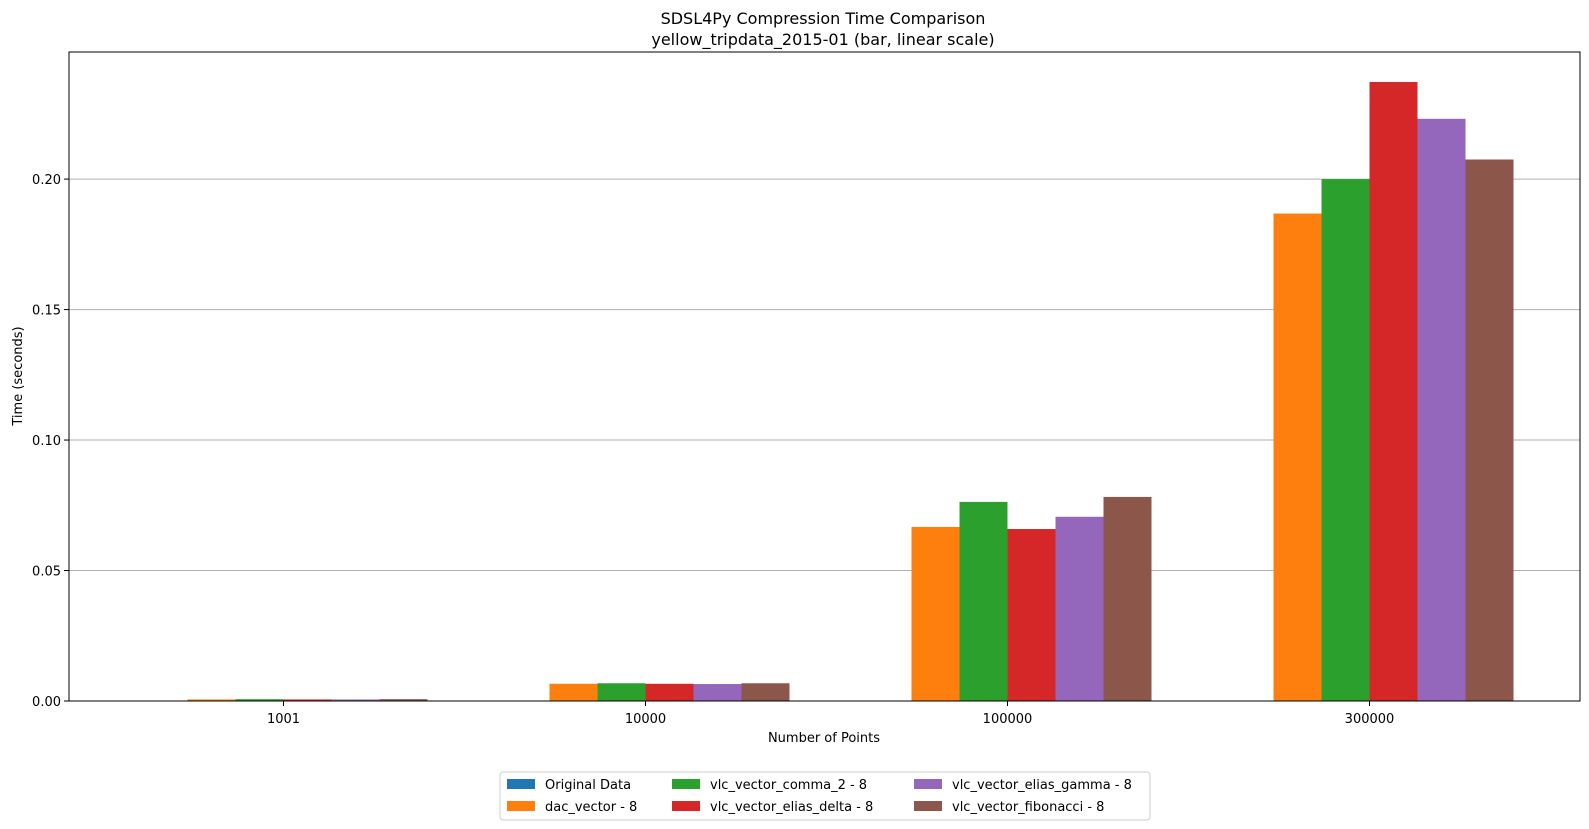  I want to click on y-axis: 0.00 0.05 0.10 0.15 0.20, so click(50, 441).